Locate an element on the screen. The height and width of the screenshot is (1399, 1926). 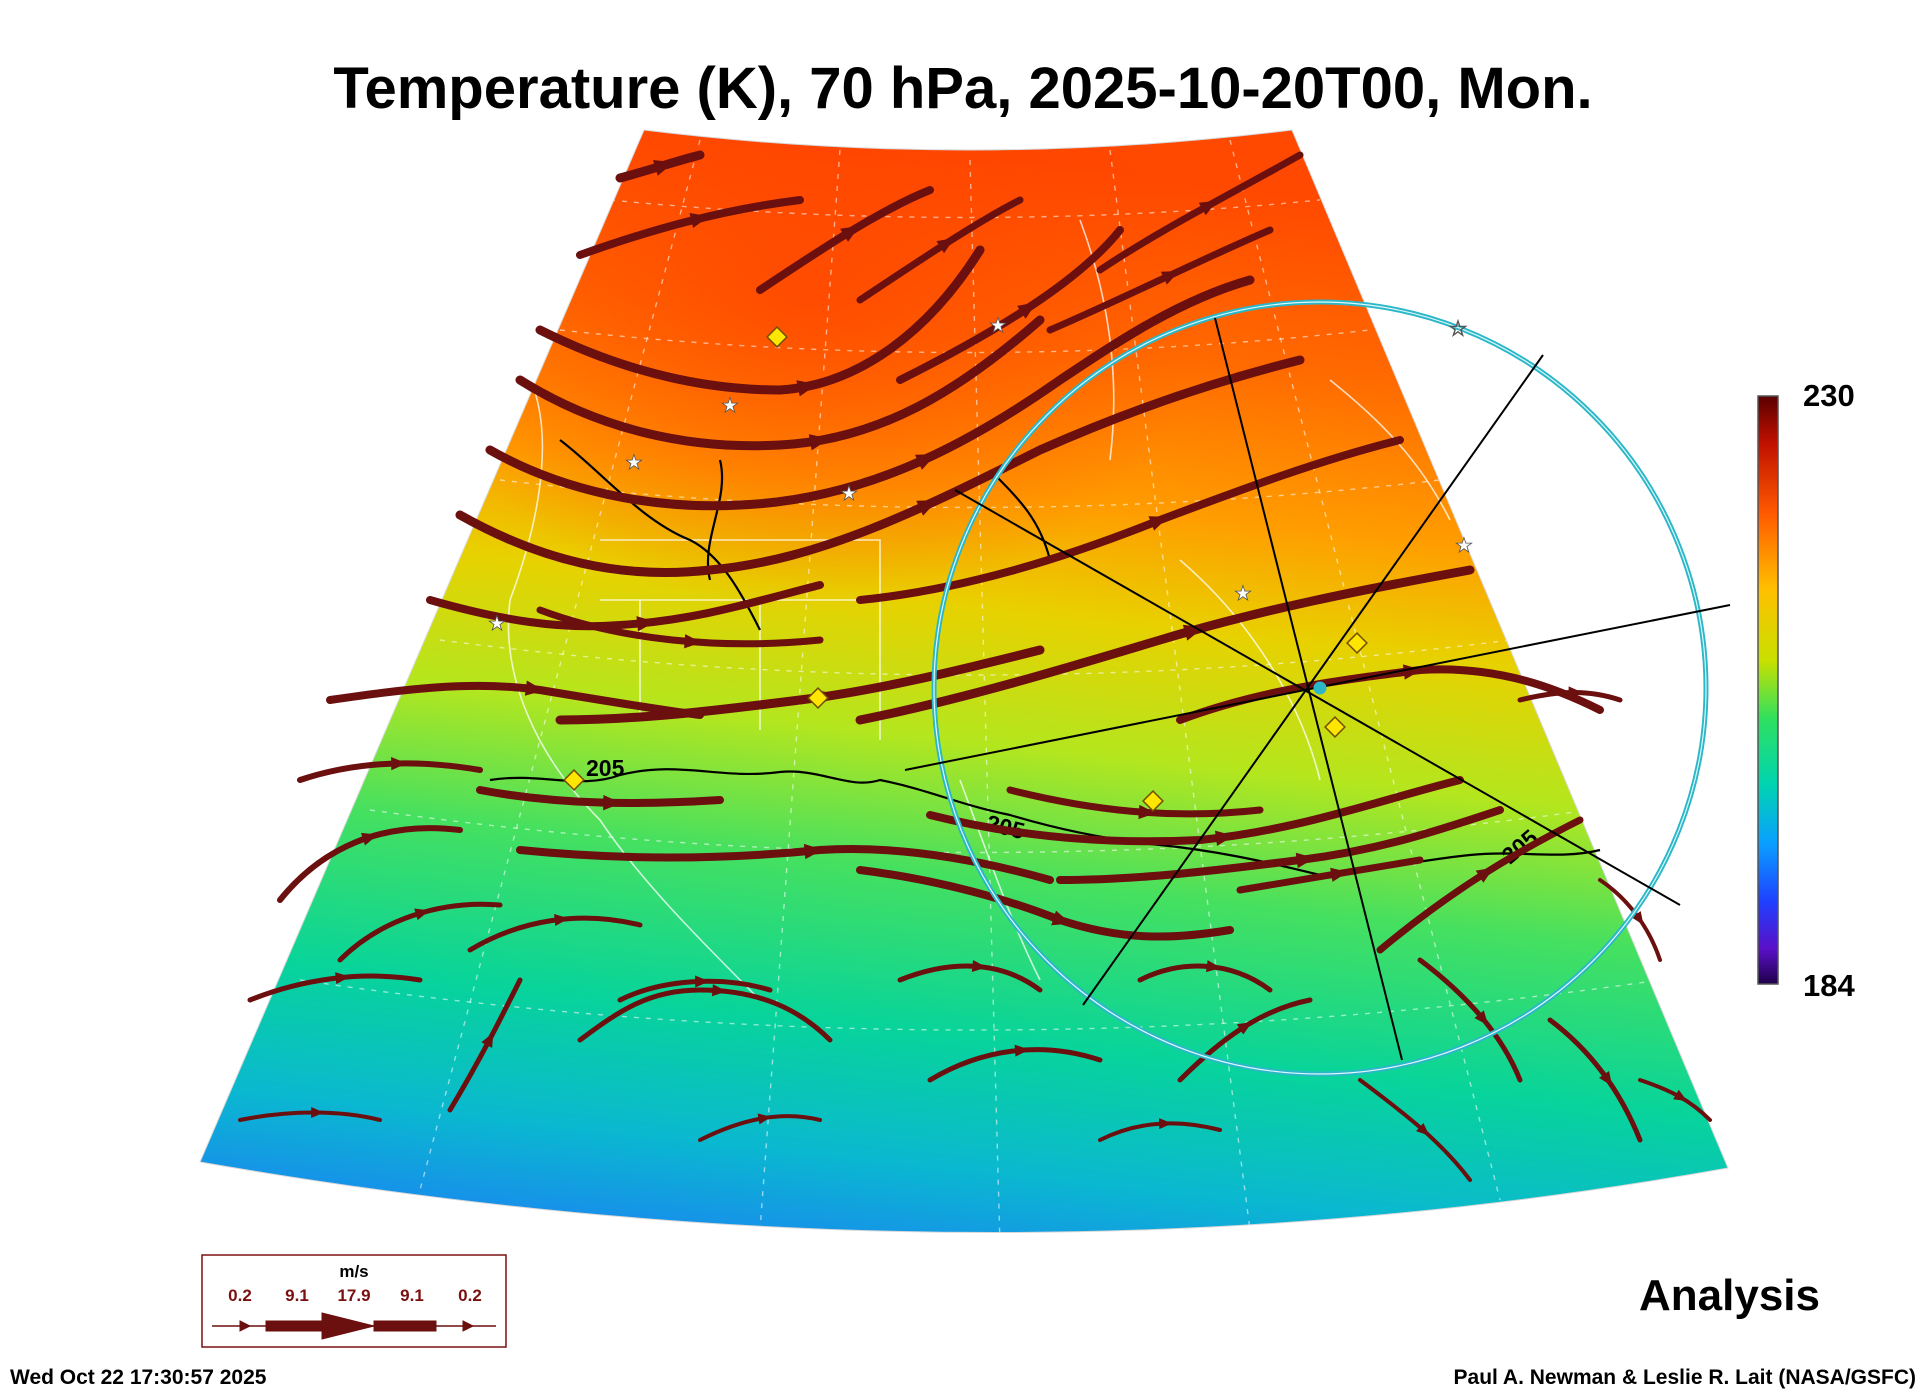
legend-speed-4: 9.1 is located at coordinates (412, 1295).